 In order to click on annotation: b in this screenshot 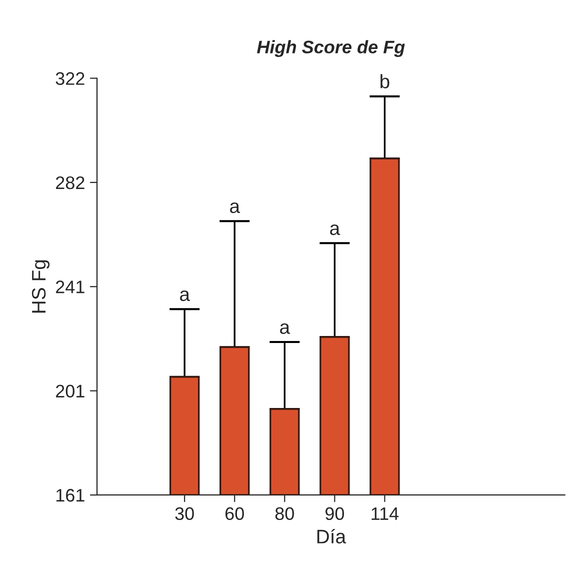, I will do `click(385, 81)`.